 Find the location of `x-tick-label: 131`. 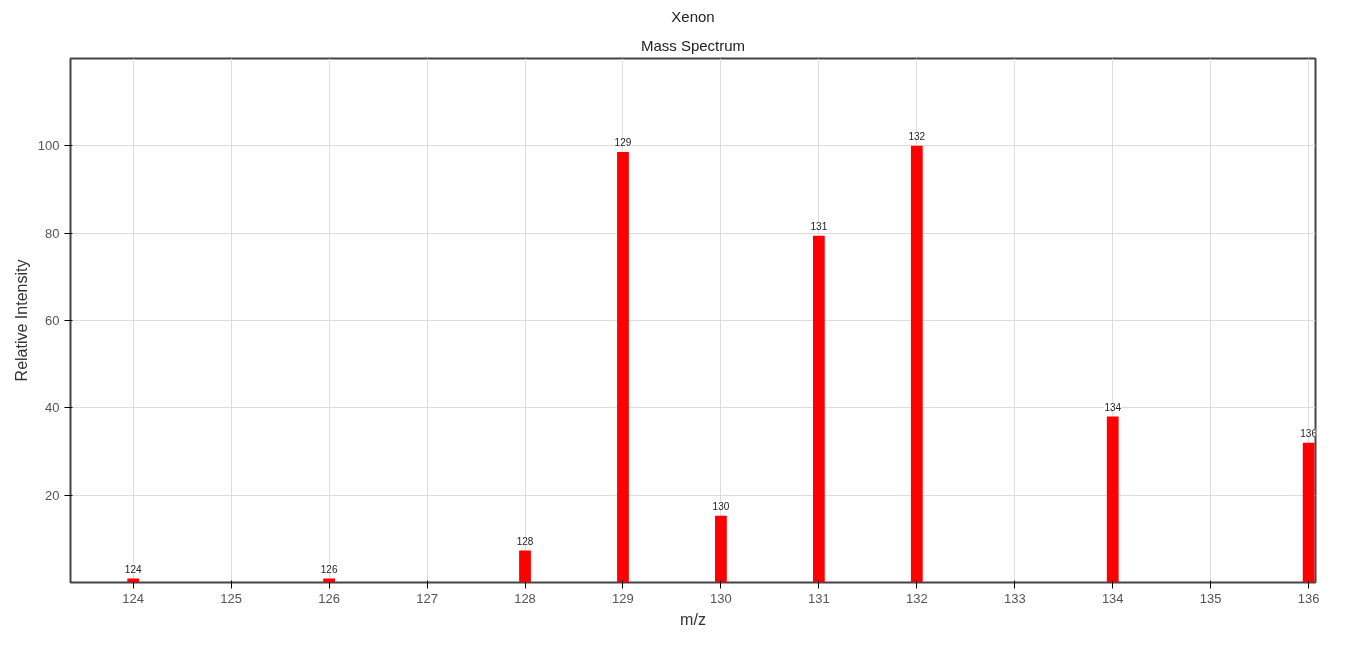

x-tick-label: 131 is located at coordinates (819, 598).